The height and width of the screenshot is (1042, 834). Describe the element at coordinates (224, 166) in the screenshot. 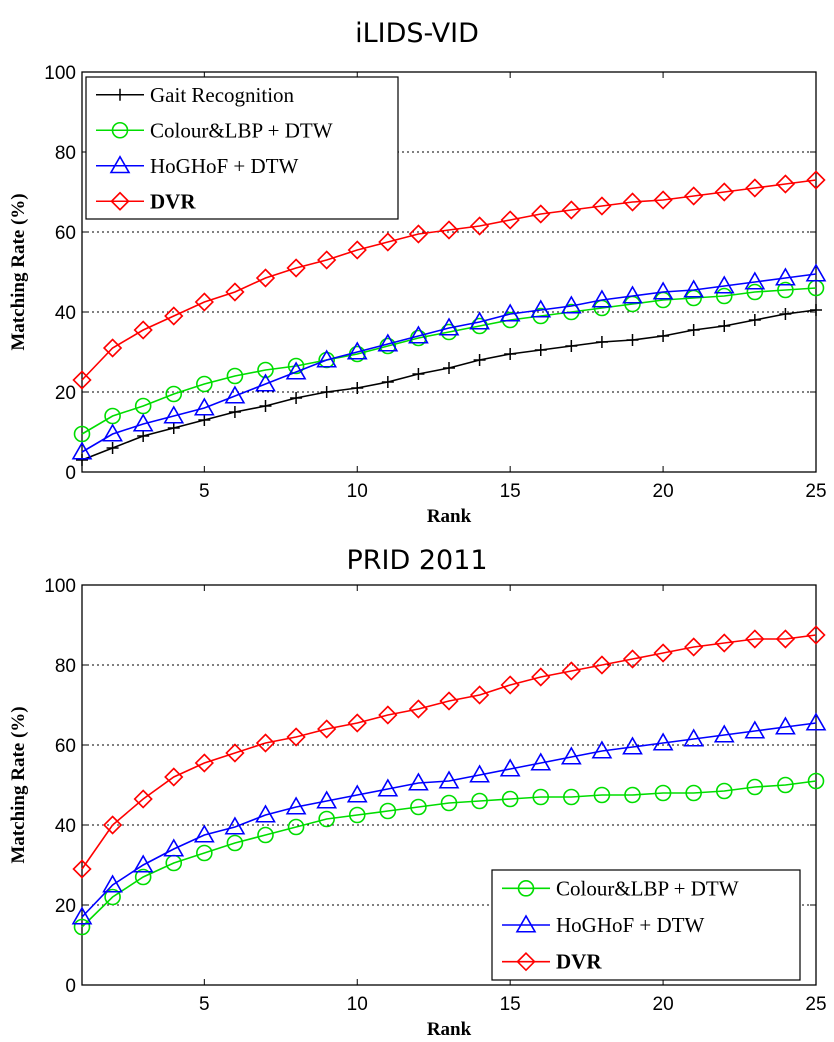

I see `legend-label: HoGHoF + DTW` at that location.